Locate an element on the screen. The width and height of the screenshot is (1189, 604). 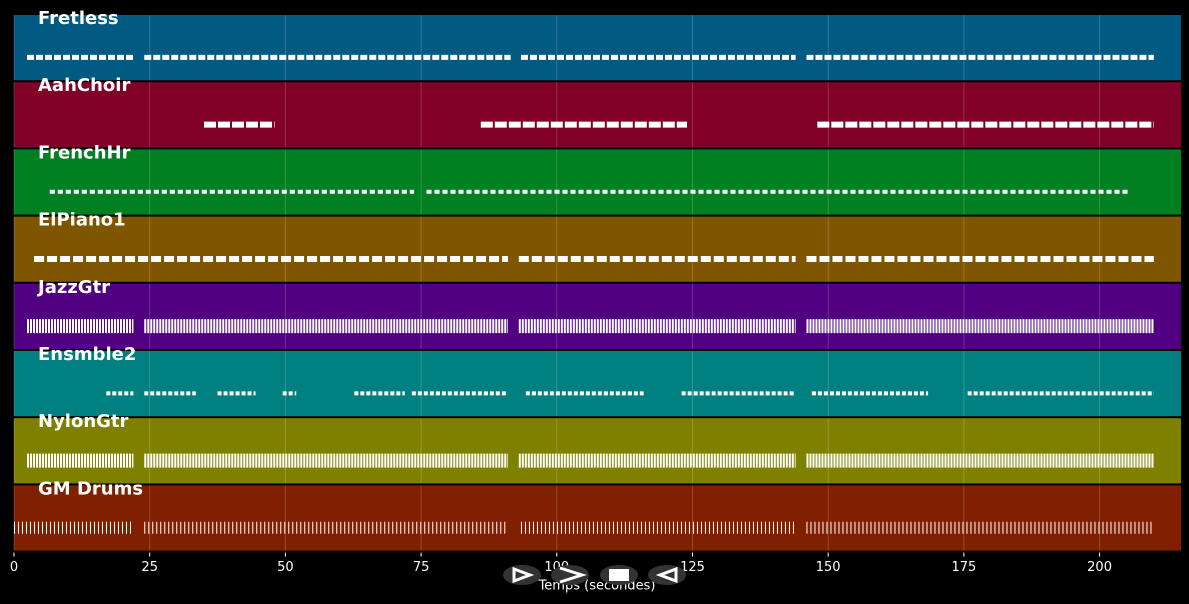
track-name: GM Drums is located at coordinates (90, 488).